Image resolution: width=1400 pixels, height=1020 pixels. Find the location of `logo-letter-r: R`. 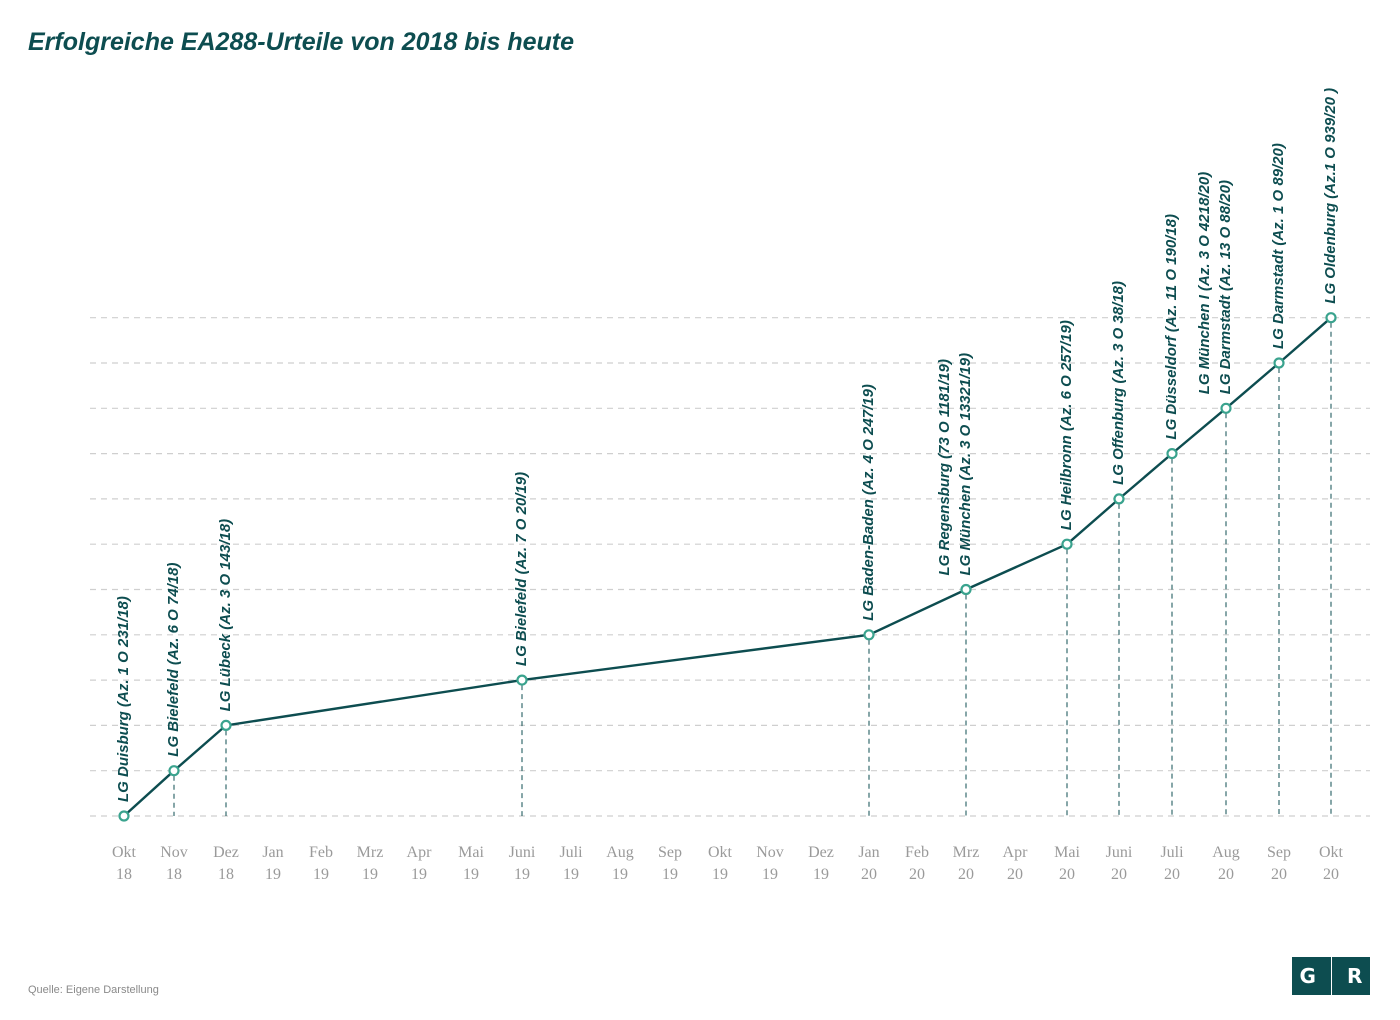

logo-letter-r: R is located at coordinates (1355, 976).